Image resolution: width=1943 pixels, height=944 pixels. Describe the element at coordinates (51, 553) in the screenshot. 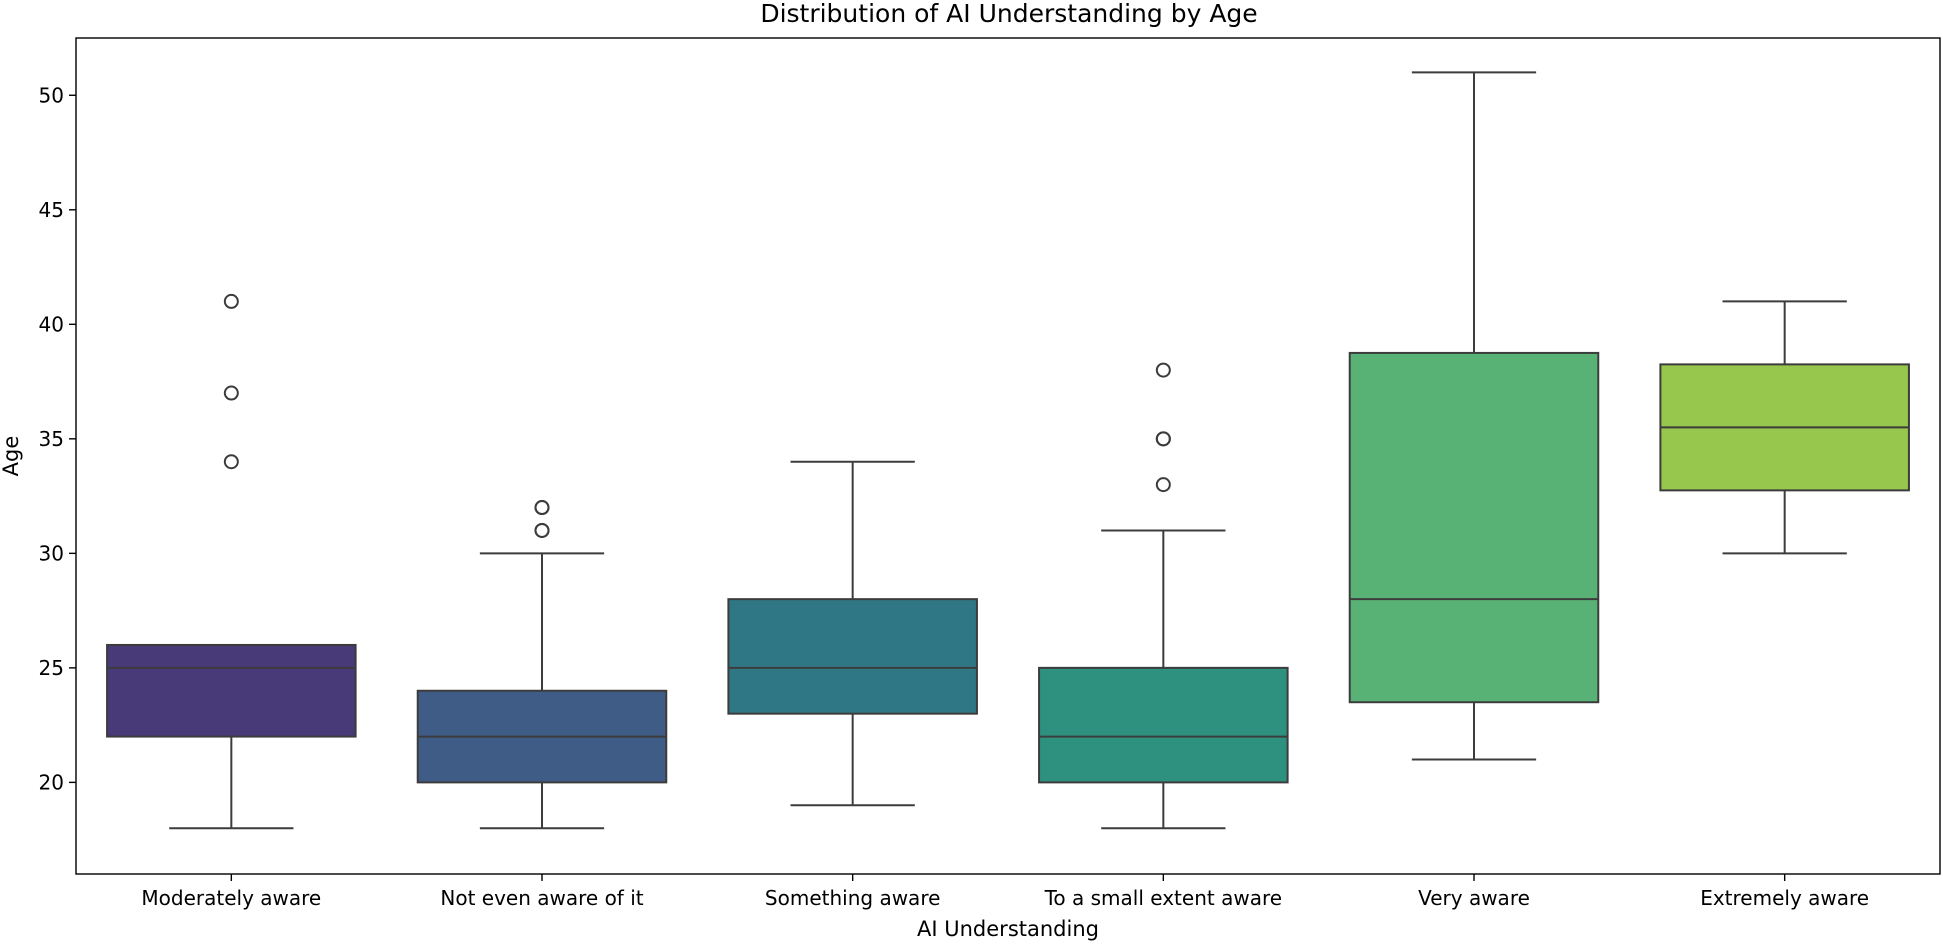

I see `y-tick-label: 30` at that location.